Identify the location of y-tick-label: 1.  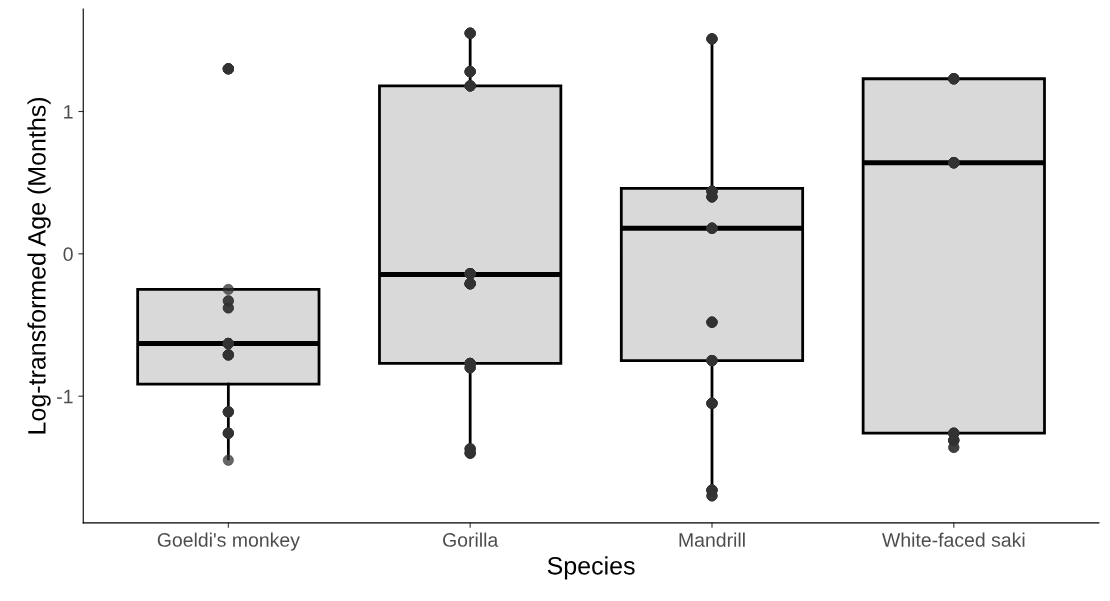
(68, 112).